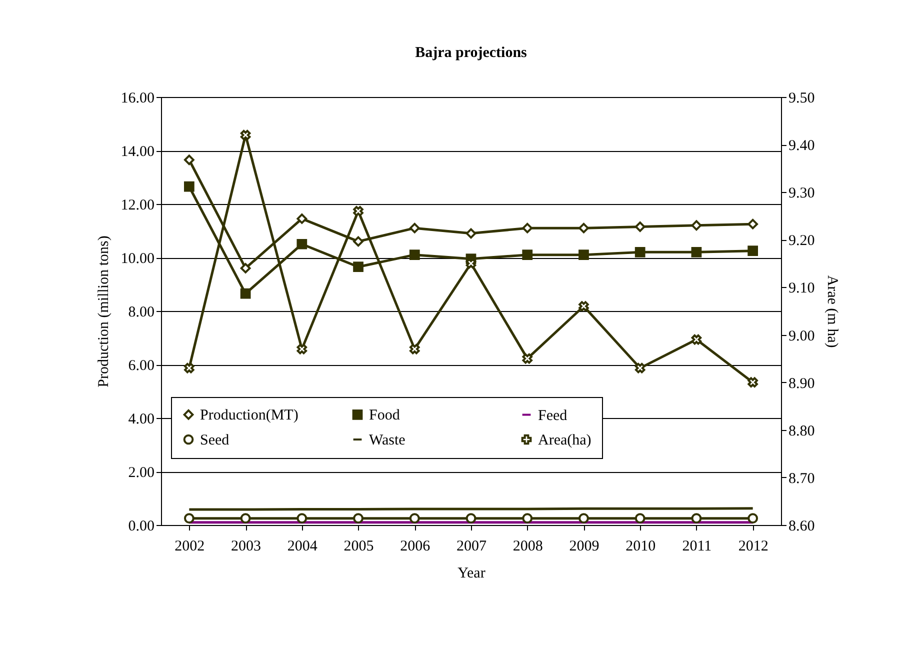 The height and width of the screenshot is (658, 914). Describe the element at coordinates (553, 416) in the screenshot. I see `legend-label: Feed` at that location.